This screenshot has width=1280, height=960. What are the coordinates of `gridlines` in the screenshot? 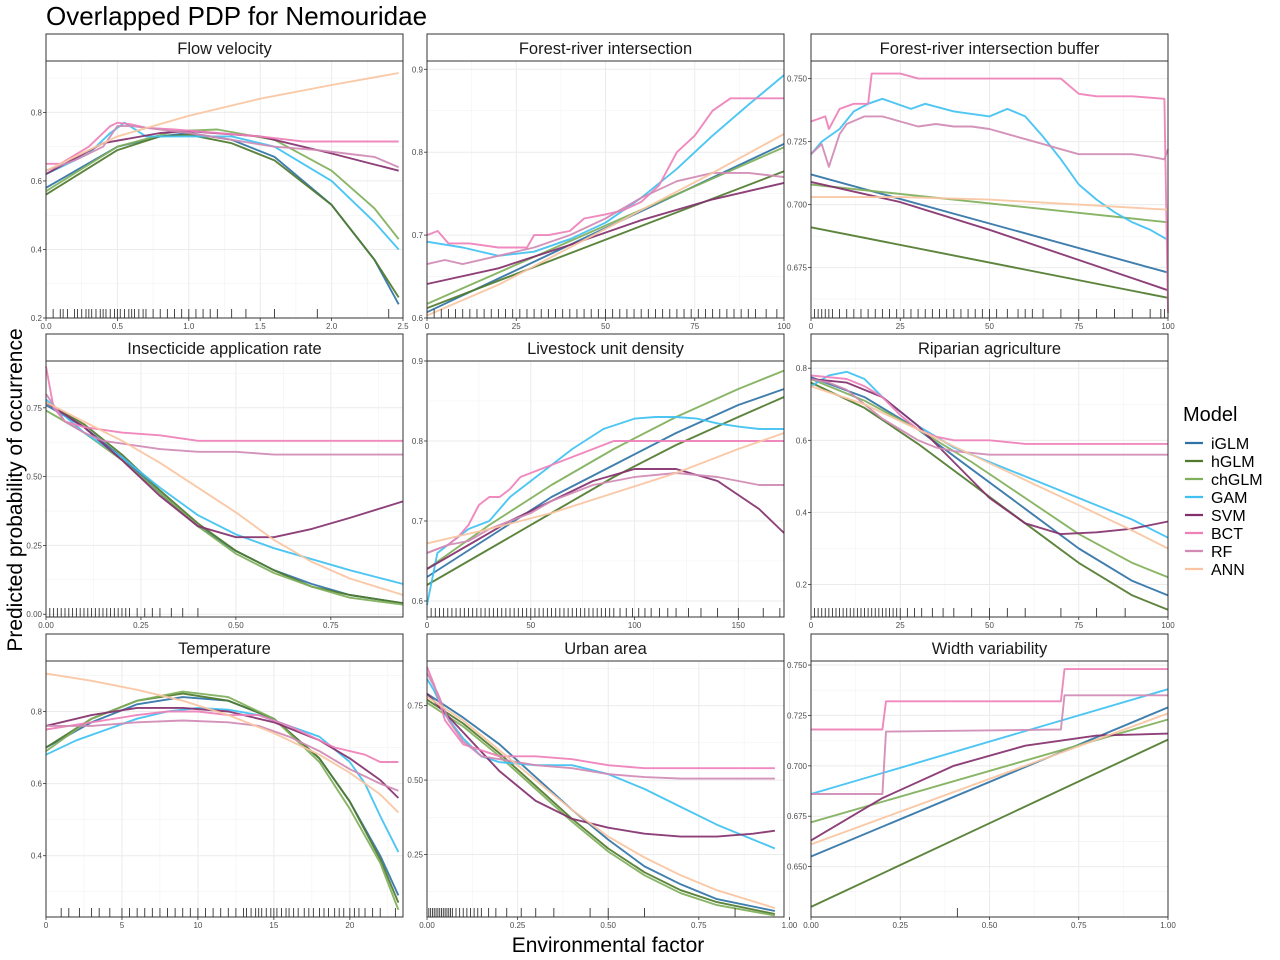 It's located at (989, 789).